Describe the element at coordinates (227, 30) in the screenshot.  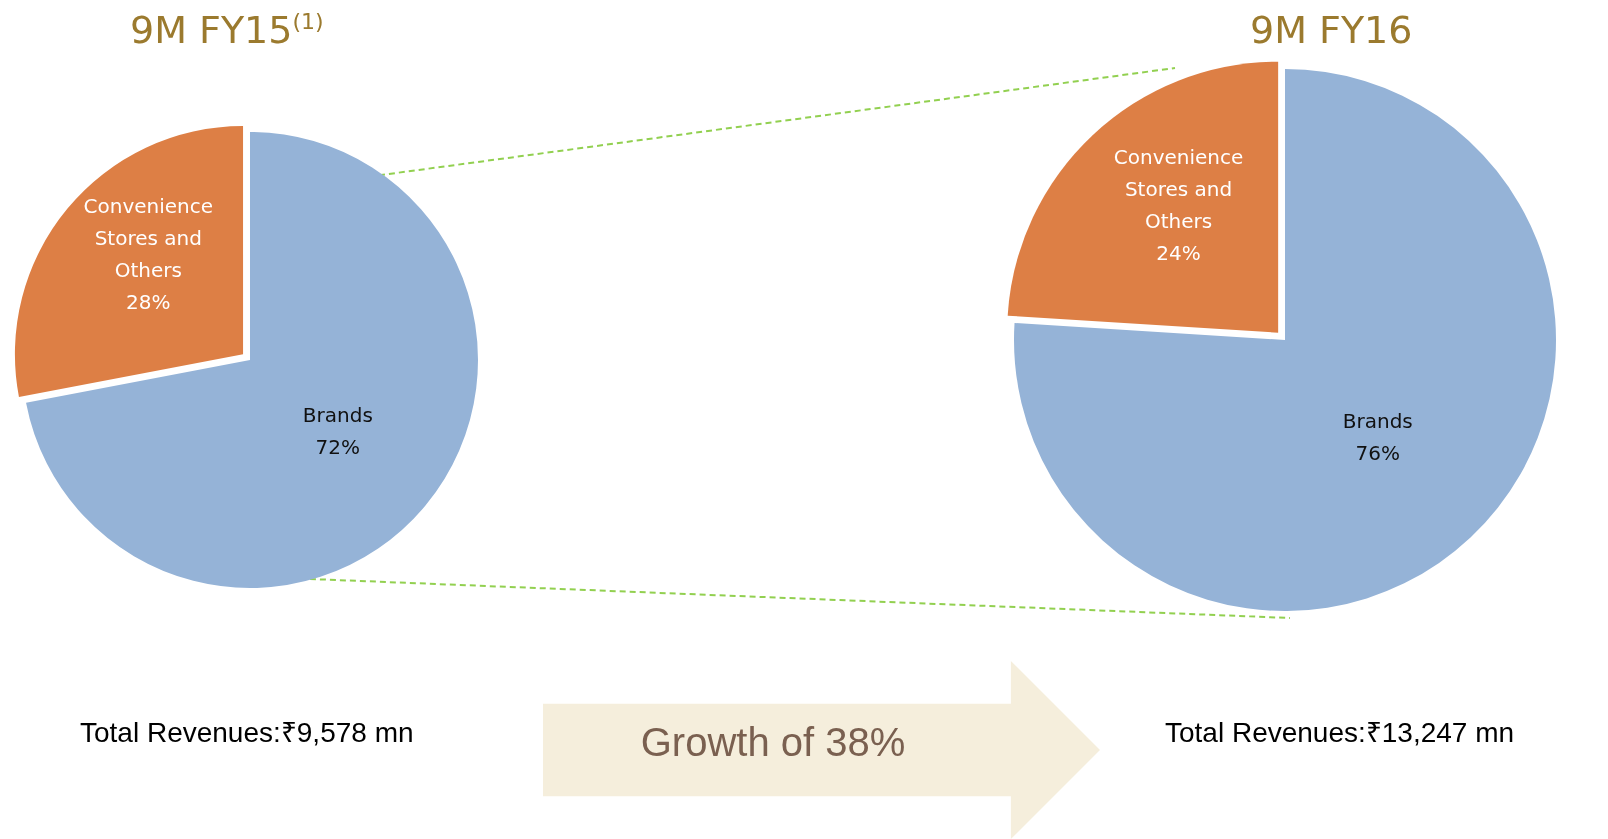
I see `chart-title: 9M FY15$^{(1)}$` at that location.